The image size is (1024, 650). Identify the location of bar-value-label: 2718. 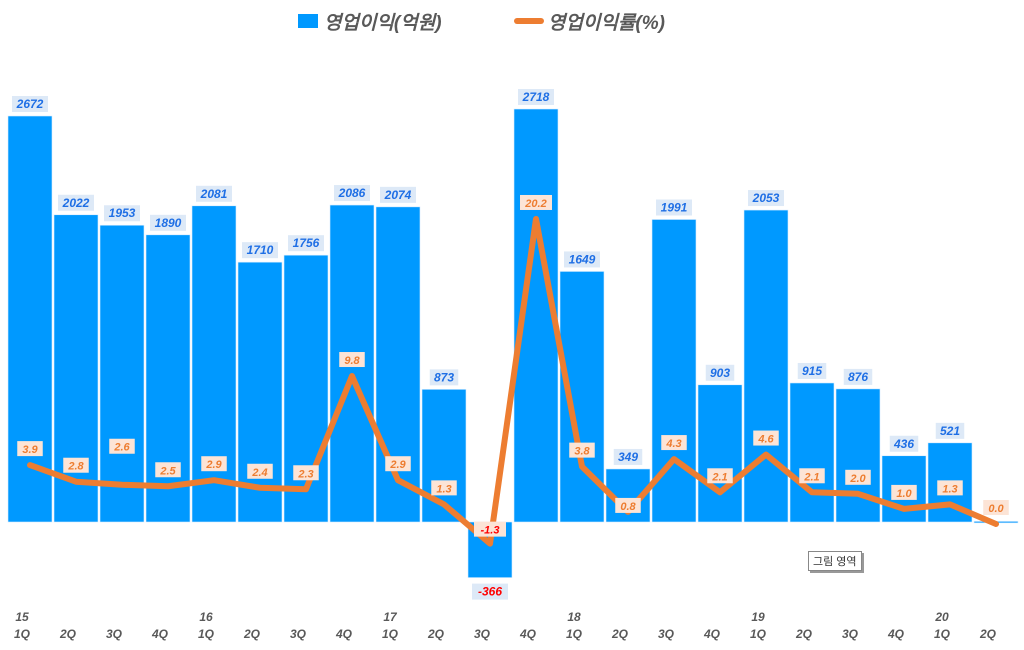
(536, 97).